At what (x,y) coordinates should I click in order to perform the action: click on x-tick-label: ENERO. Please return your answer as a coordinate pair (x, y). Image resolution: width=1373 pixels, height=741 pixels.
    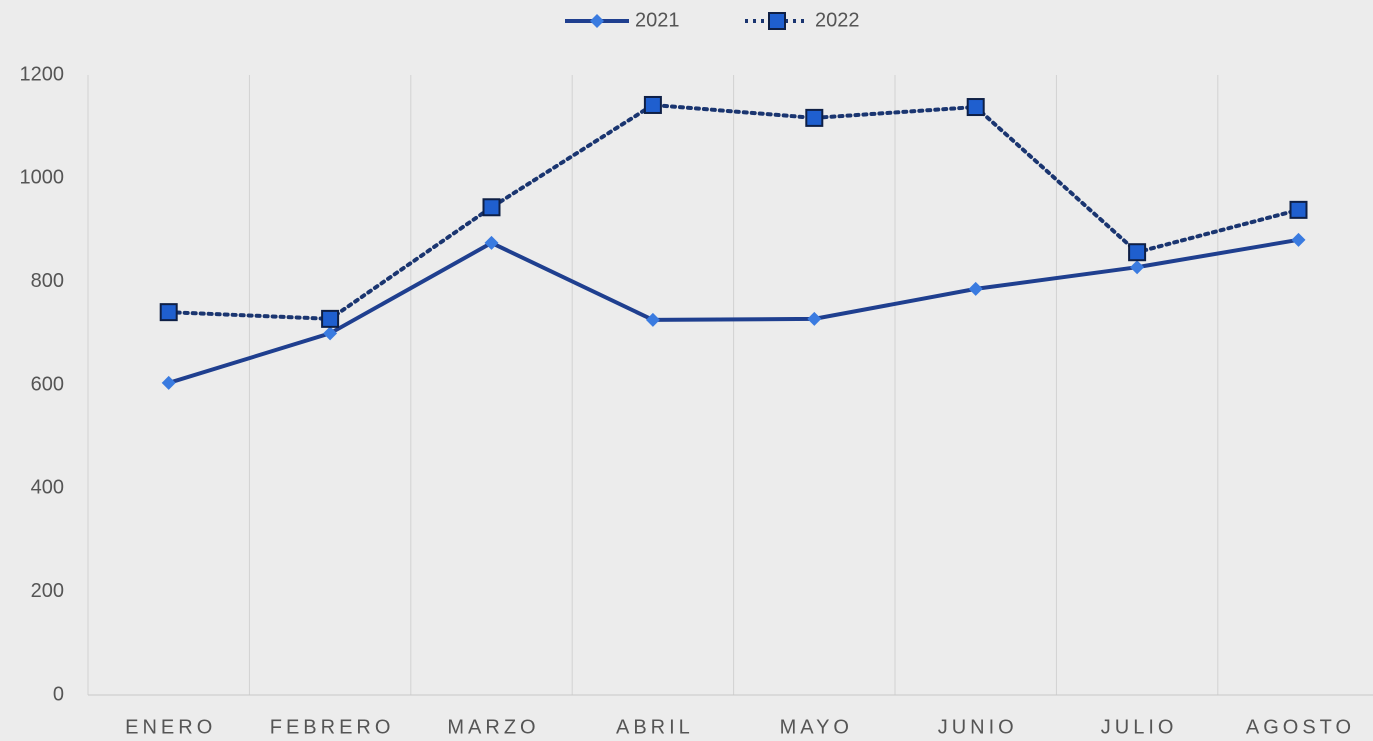
    Looking at the image, I should click on (170, 727).